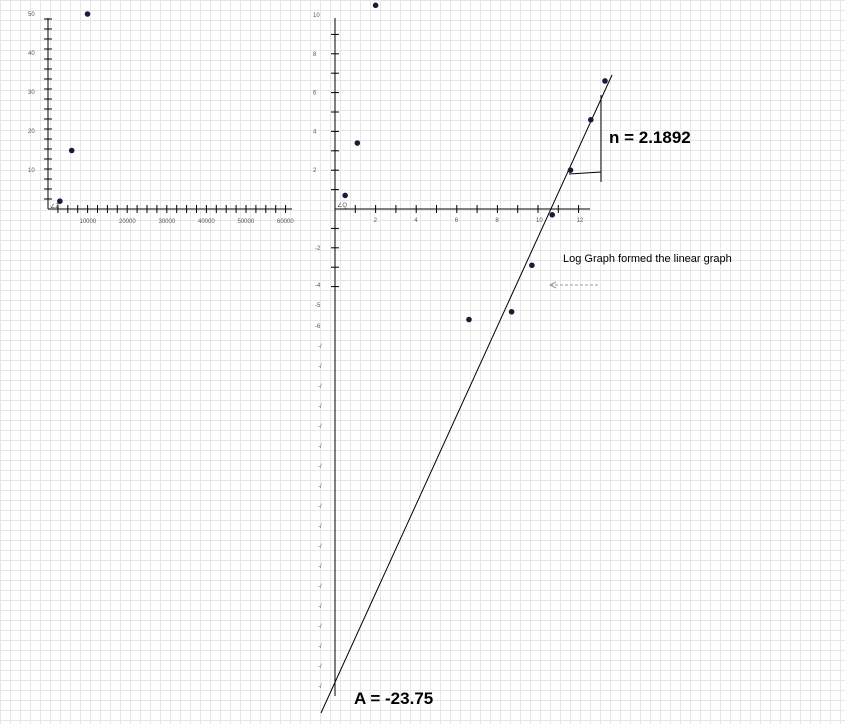  Describe the element at coordinates (88, 222) in the screenshot. I see `left-x-tick-label: 10000` at that location.